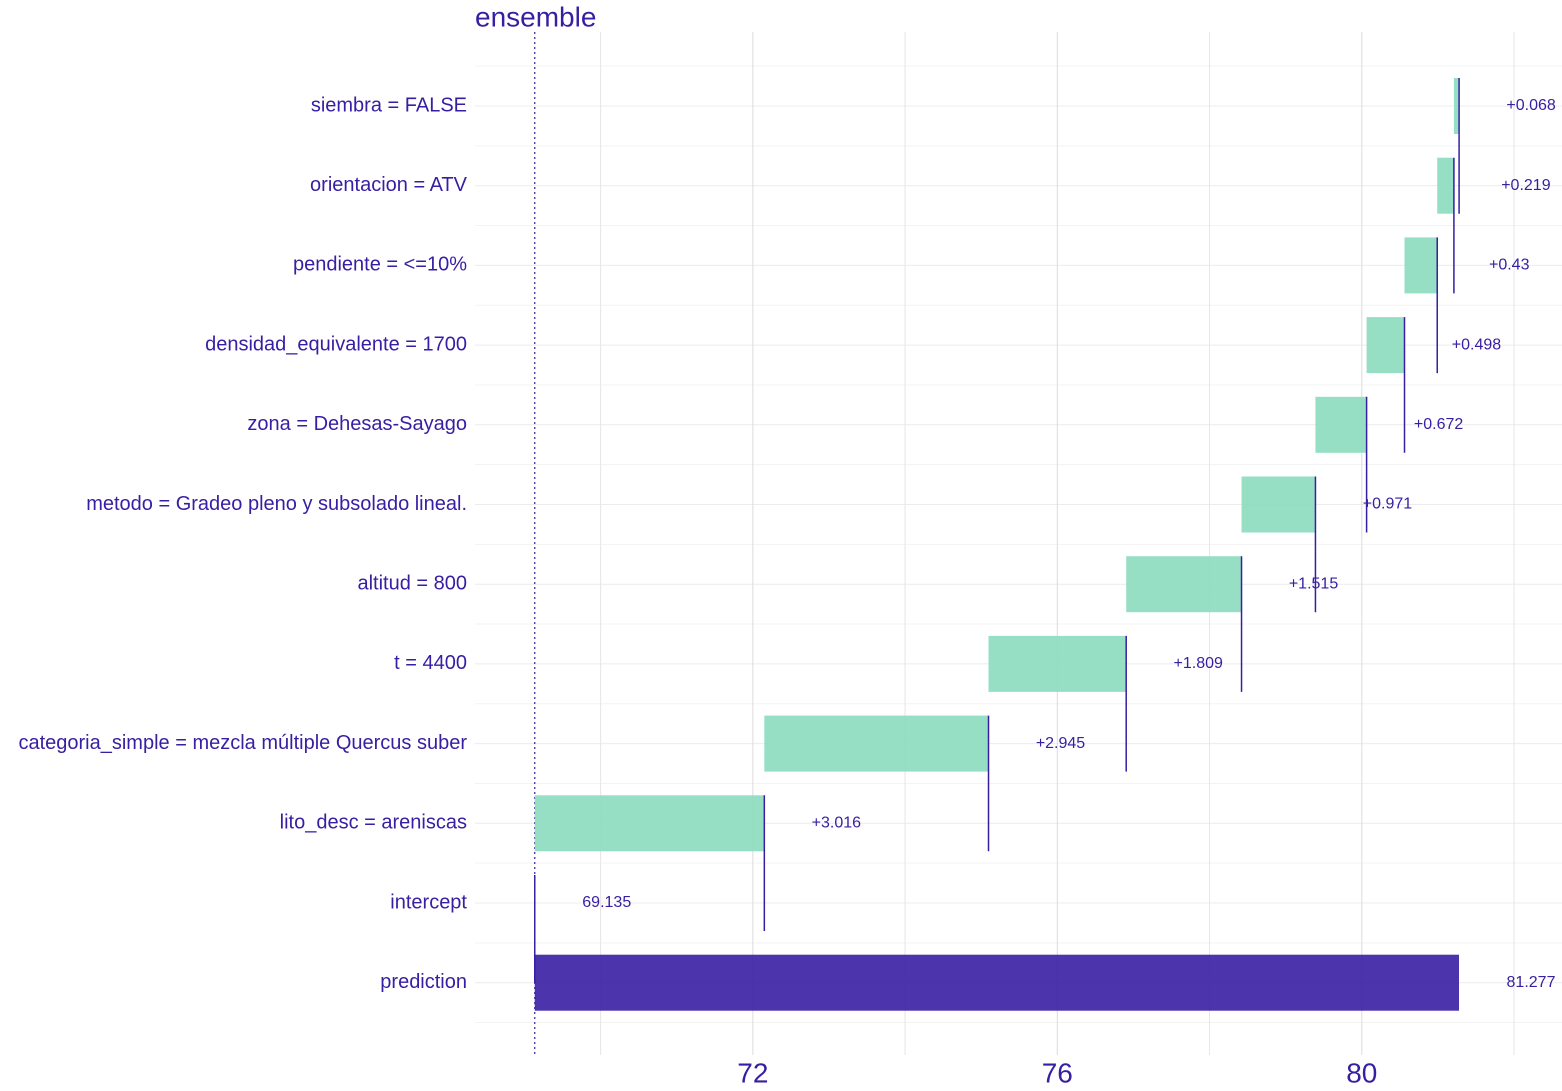 This screenshot has height=1091, width=1562. Describe the element at coordinates (836, 823) in the screenshot. I see `value-label: +3.016` at that location.